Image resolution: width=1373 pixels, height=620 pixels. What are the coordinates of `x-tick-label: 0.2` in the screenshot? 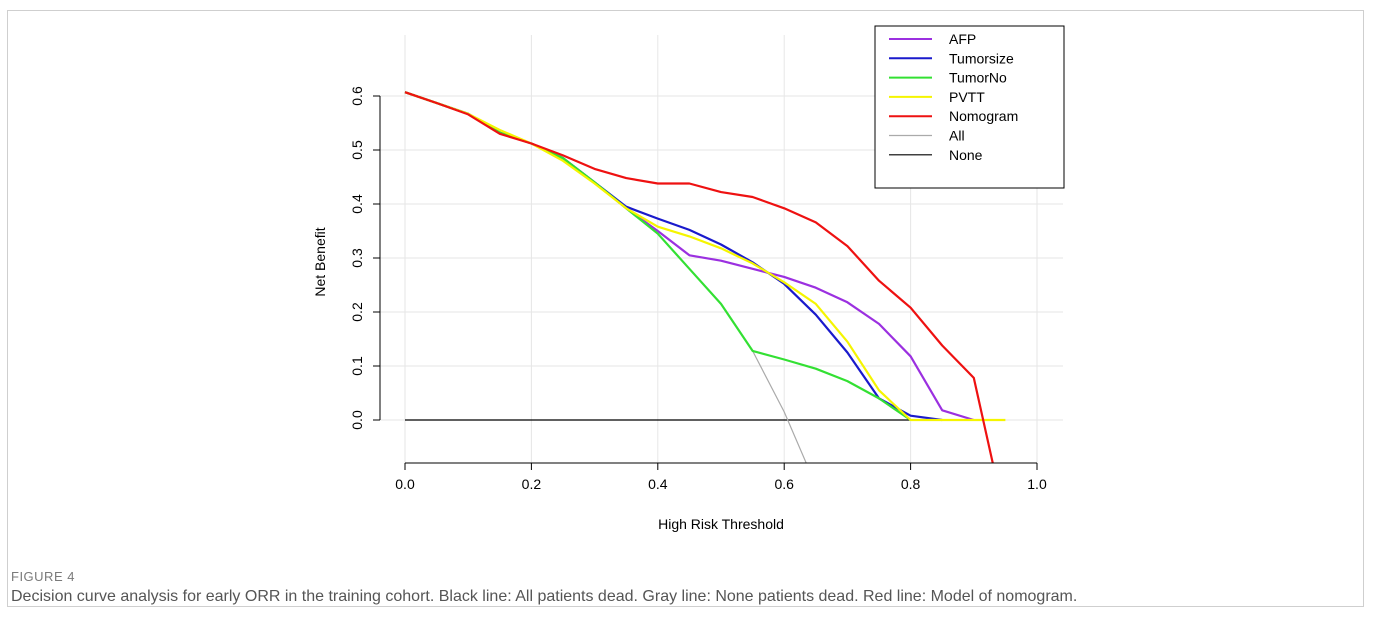 It's located at (532, 484).